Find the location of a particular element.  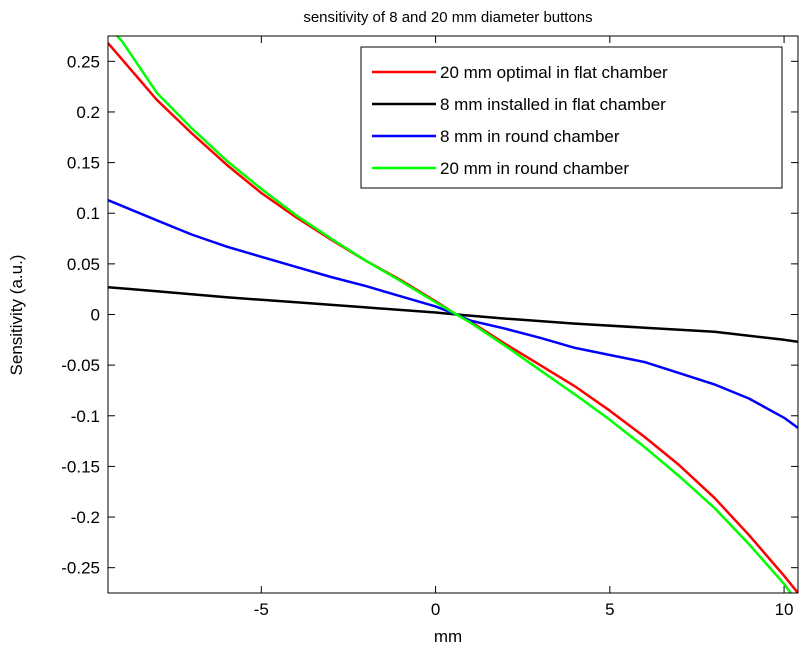

y-tick-label: 0.1 is located at coordinates (88, 213).